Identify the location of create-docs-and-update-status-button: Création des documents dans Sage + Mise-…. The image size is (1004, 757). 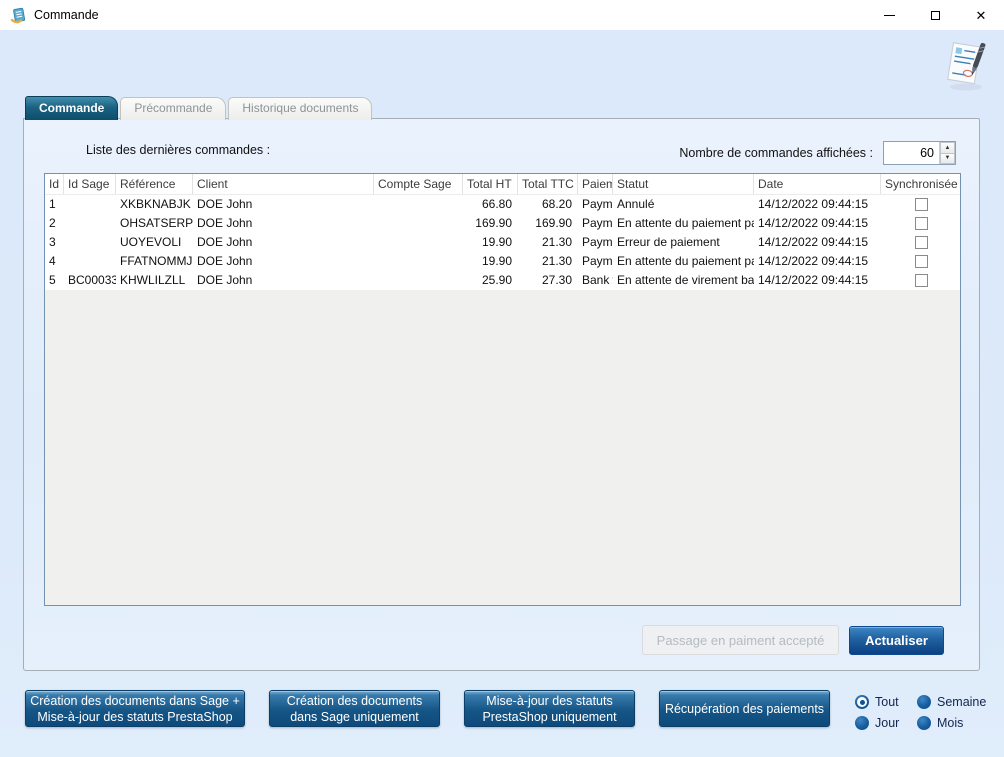
(135, 708).